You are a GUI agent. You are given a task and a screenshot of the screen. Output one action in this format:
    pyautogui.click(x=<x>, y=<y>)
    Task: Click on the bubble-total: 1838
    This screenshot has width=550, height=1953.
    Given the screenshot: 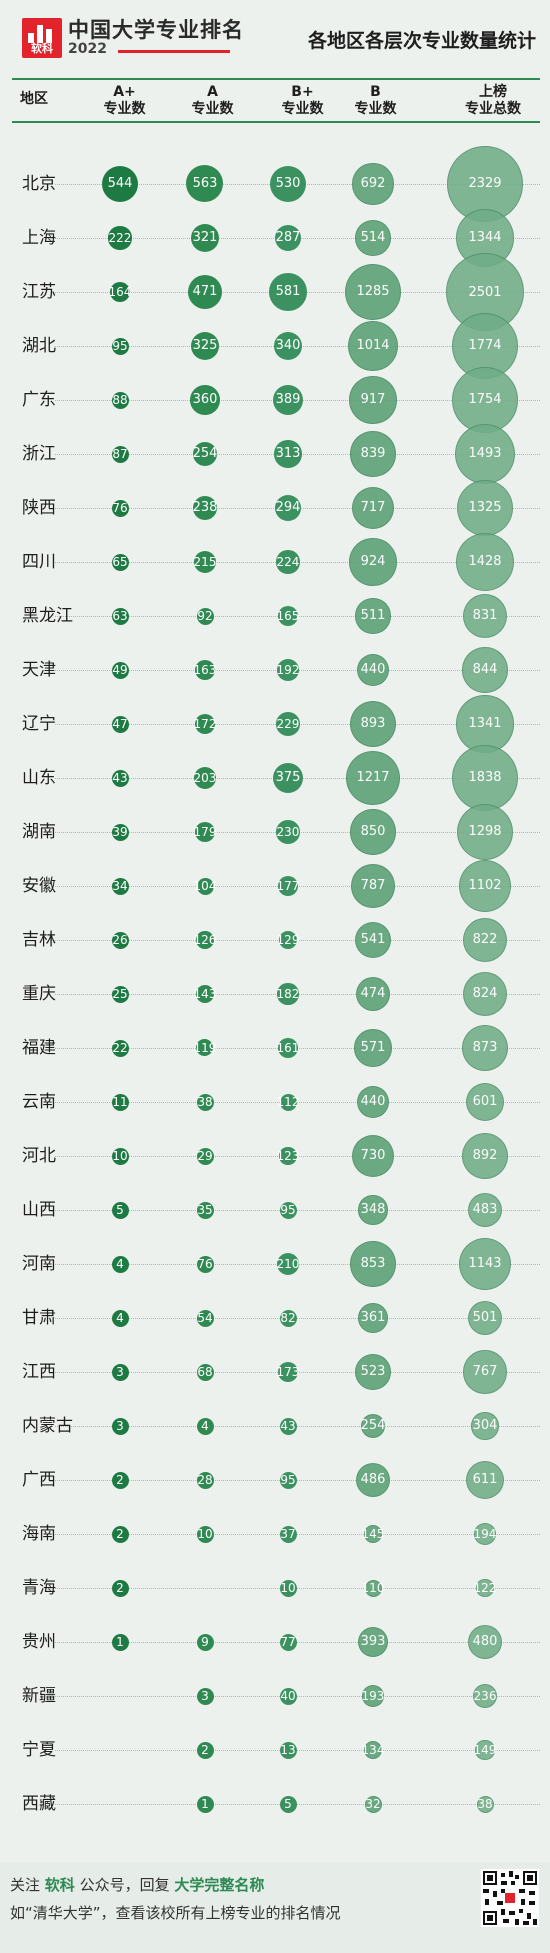 What is the action you would take?
    pyautogui.click(x=485, y=778)
    